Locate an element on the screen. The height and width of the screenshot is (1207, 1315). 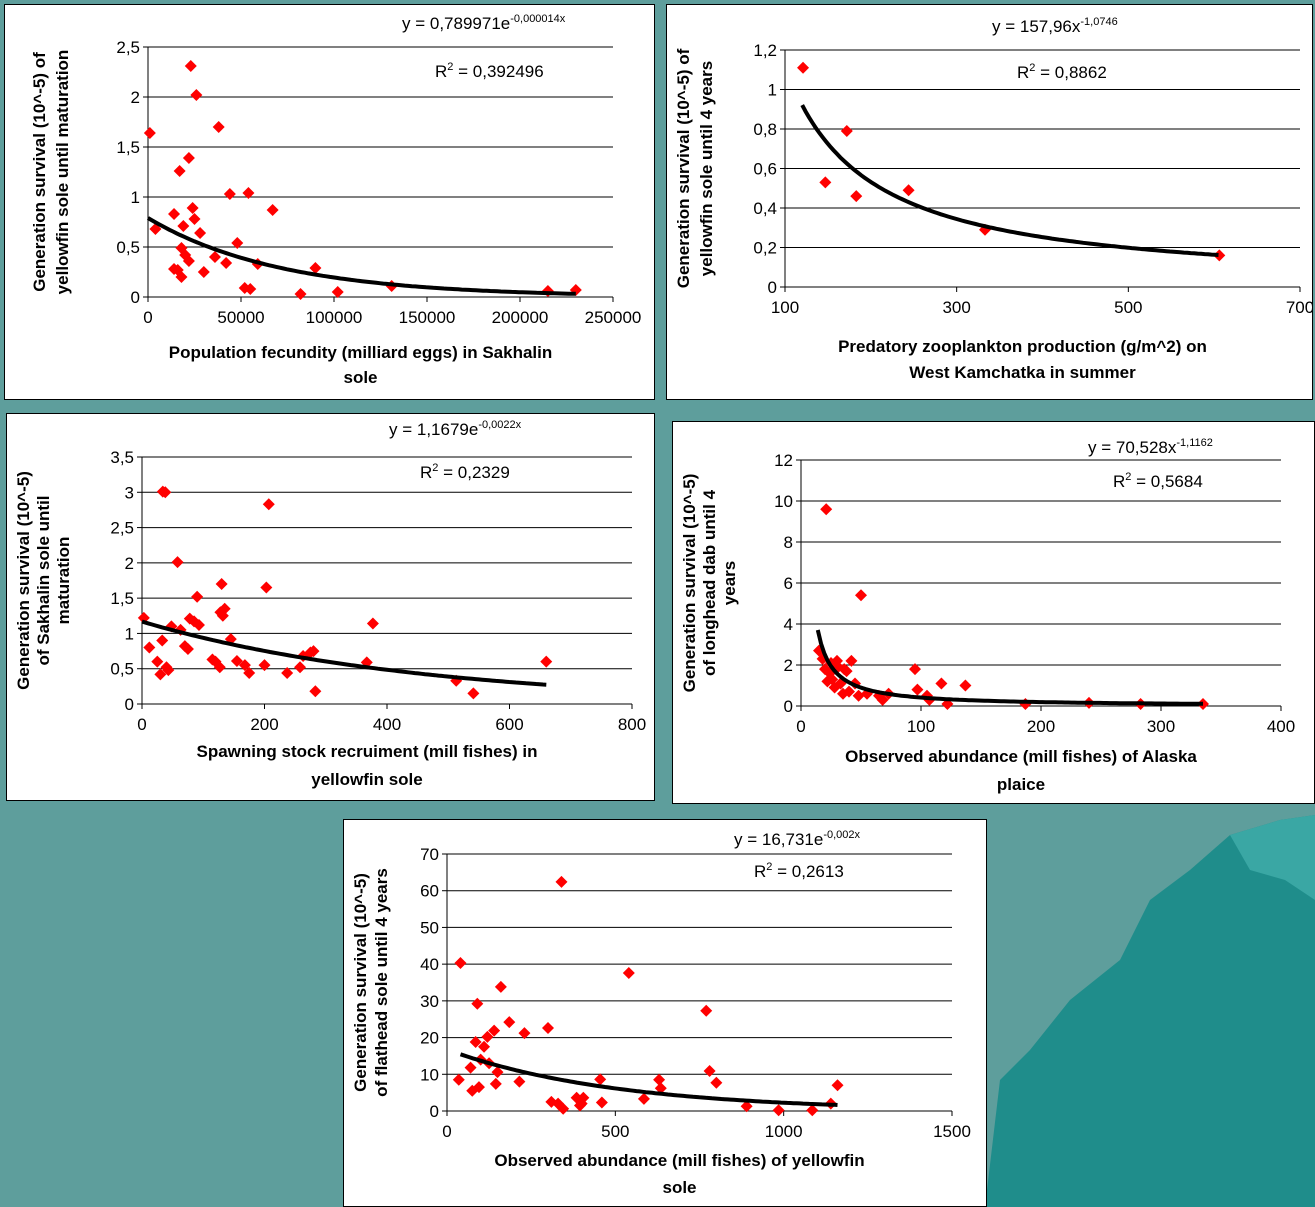
y-axis-label: years is located at coordinates (729, 583).